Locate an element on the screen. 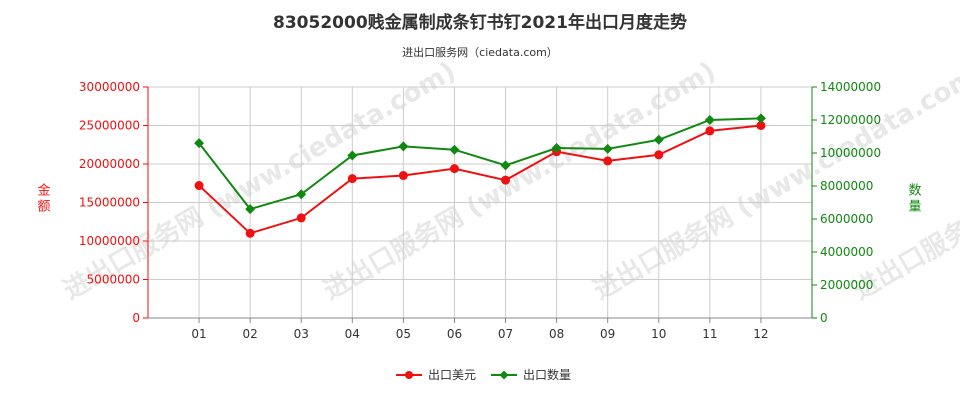  x-tick-label: 03 is located at coordinates (301, 334).